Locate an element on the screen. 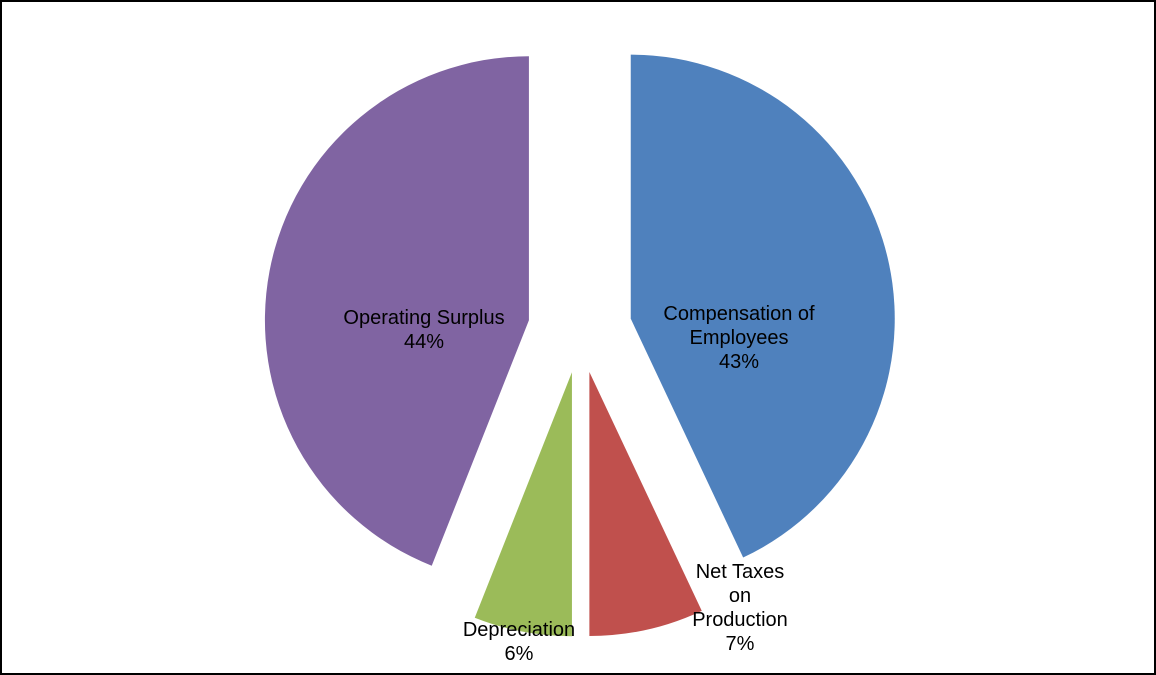 The image size is (1156, 675). slice-label-compensation-of-employees: Compensation of Employees 43% is located at coordinates (739, 338).